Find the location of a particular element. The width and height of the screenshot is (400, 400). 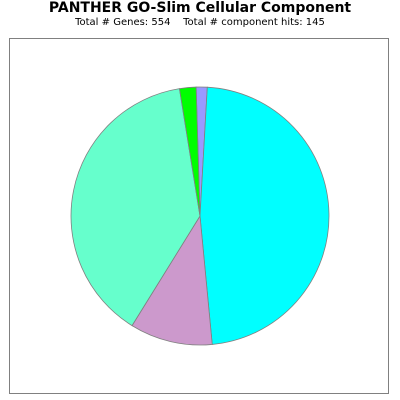

chart-title: PANTHER GO-Slim Cellular Component is located at coordinates (200, 8).